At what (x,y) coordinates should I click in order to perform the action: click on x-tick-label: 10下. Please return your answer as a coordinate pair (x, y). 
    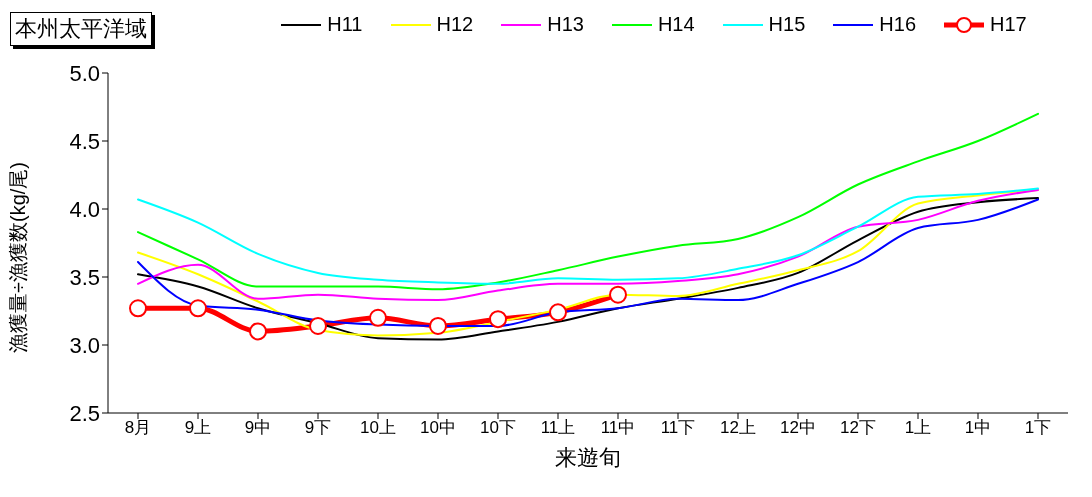
    Looking at the image, I should click on (498, 428).